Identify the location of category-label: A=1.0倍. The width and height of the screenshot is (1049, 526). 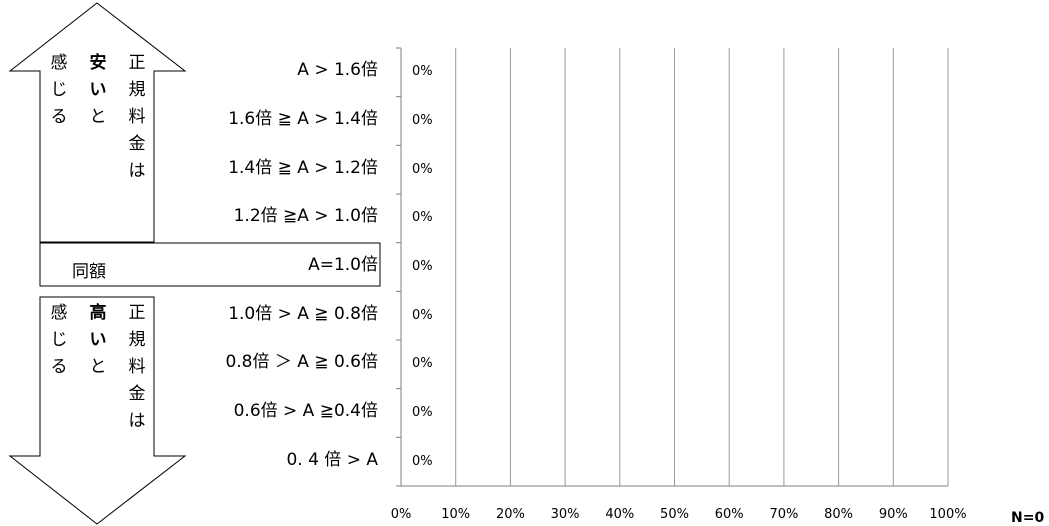
(343, 265).